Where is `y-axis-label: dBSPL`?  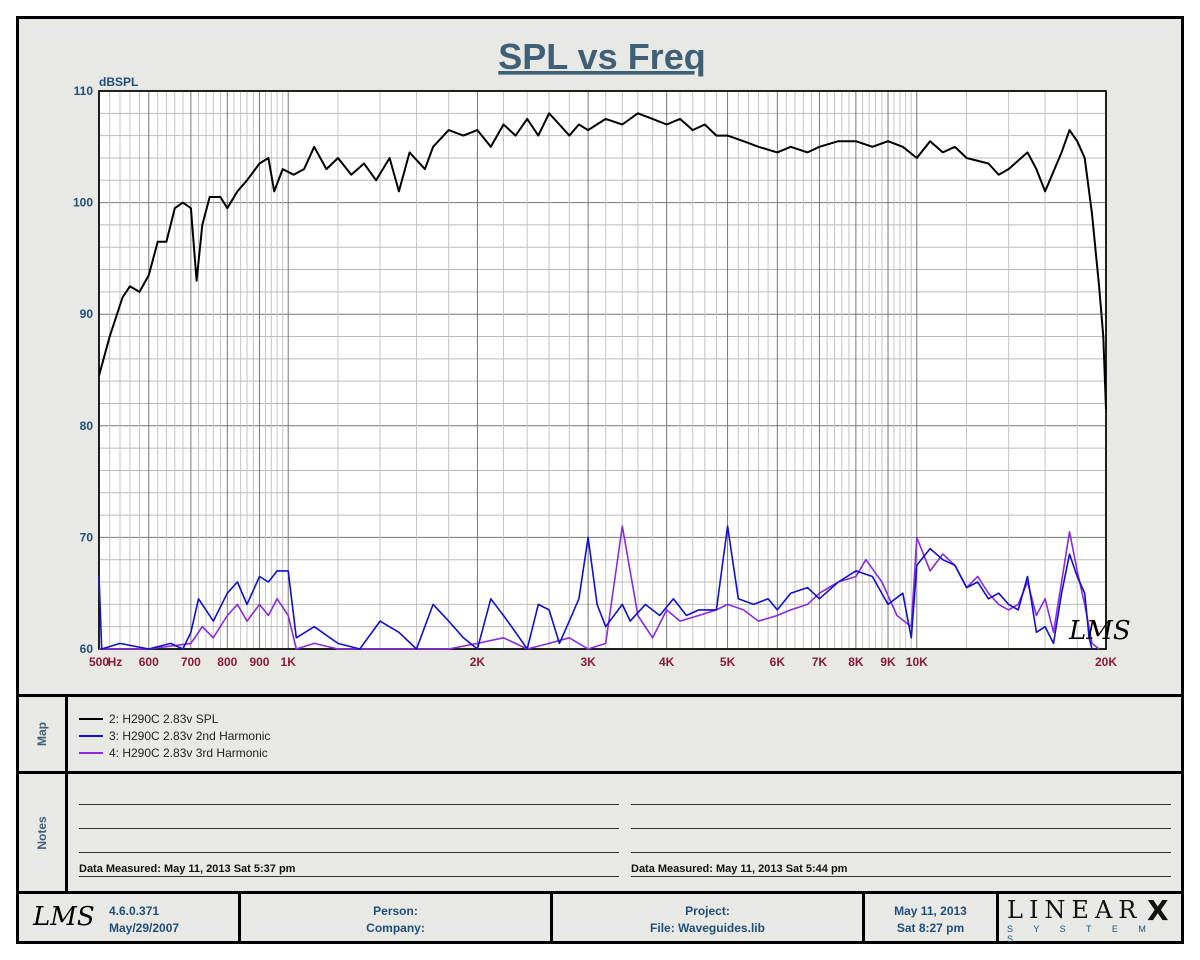
y-axis-label: dBSPL is located at coordinates (118, 82).